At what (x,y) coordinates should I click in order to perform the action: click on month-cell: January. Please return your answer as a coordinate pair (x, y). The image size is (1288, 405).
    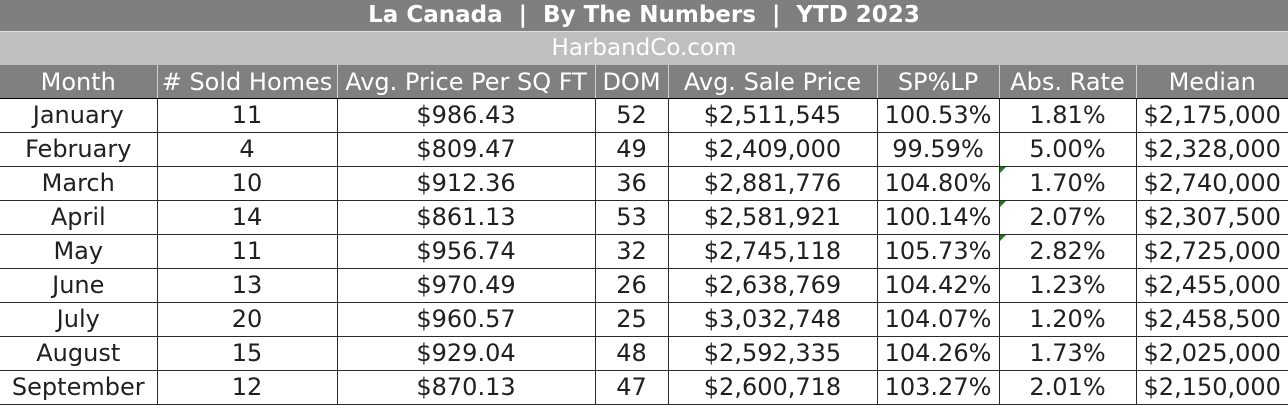
    Looking at the image, I should click on (79, 115).